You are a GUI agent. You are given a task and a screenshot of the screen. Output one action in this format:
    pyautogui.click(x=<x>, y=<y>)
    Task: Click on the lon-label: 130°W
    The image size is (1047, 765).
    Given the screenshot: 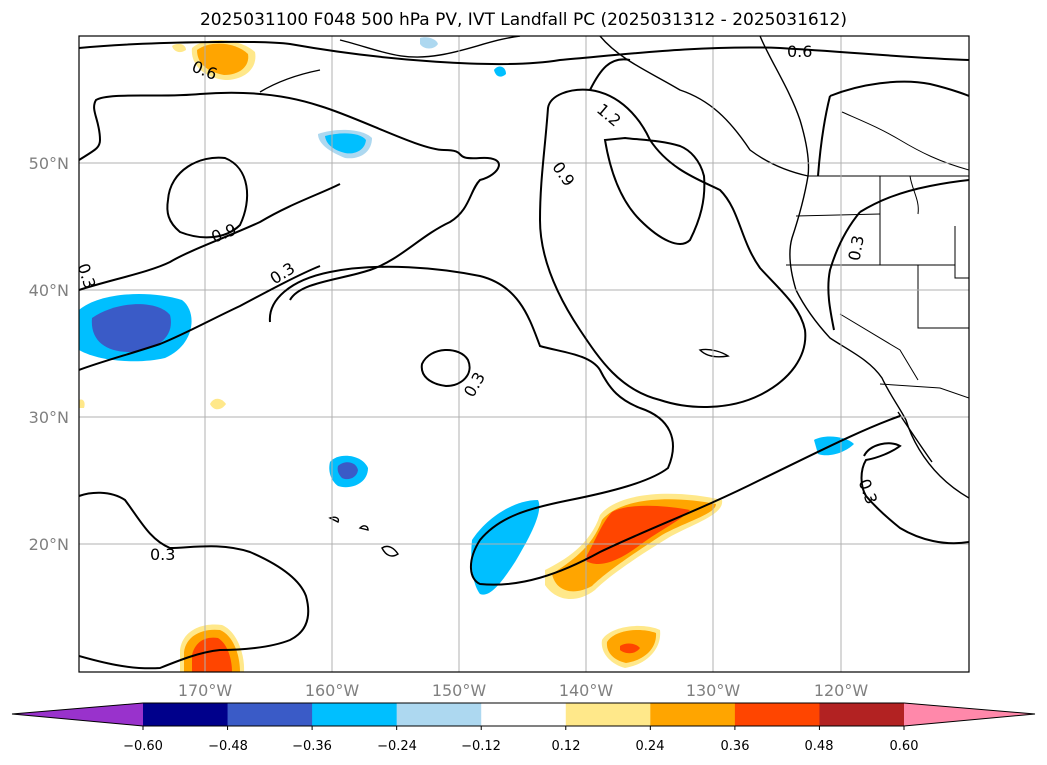 What is the action you would take?
    pyautogui.click(x=713, y=690)
    